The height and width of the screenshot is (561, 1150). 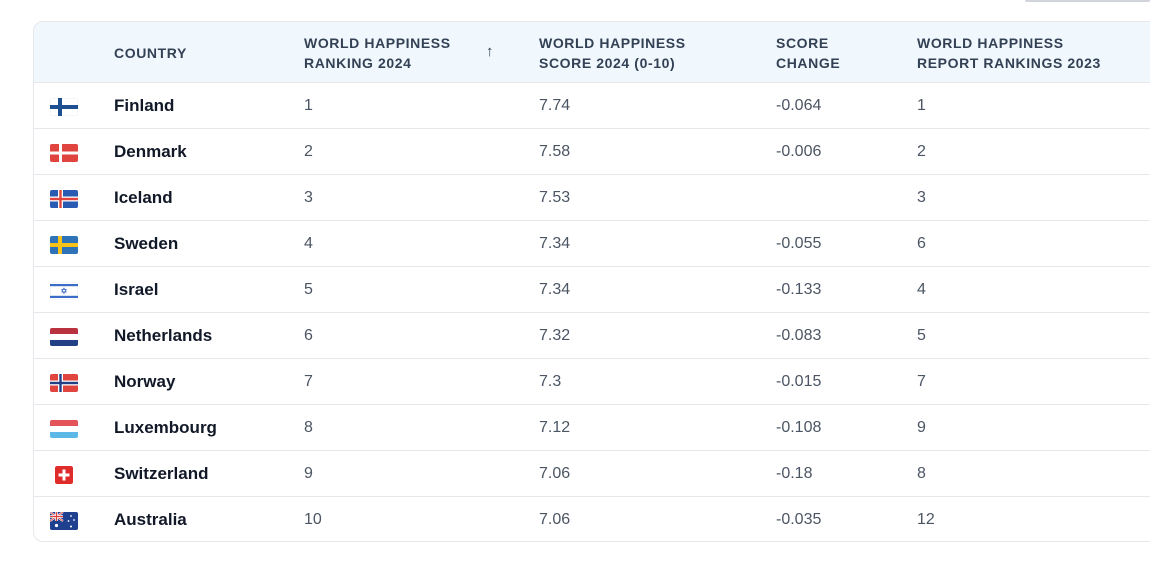 What do you see at coordinates (308, 335) in the screenshot?
I see `rank-2024: 6` at bounding box center [308, 335].